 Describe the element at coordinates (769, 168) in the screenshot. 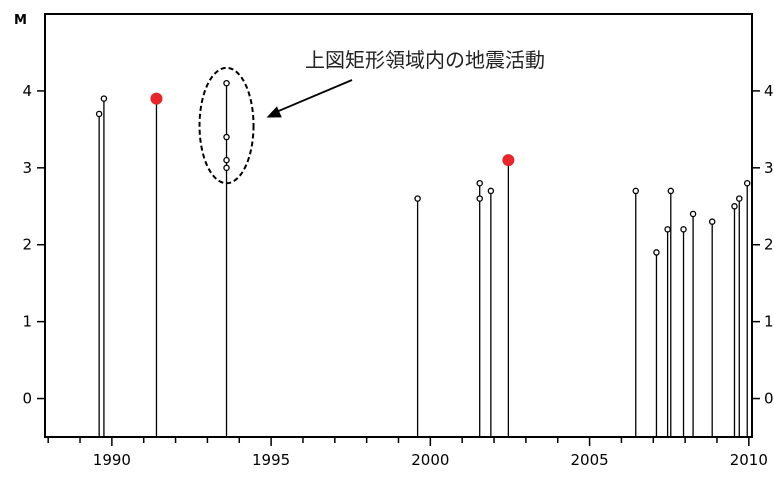

I see `y-tick-label-right: 3` at that location.